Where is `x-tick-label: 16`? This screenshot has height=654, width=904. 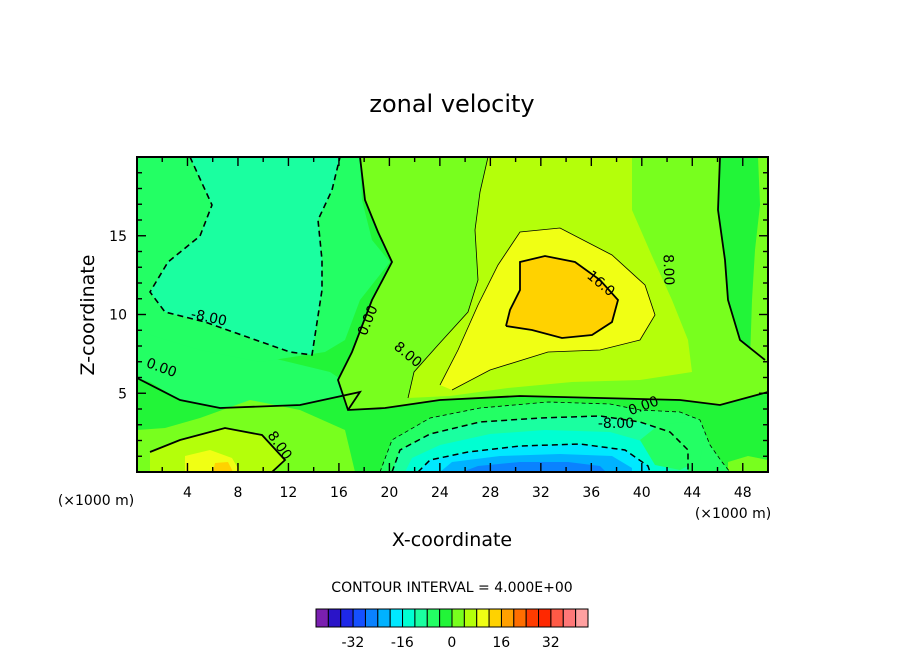
x-tick-label: 16 is located at coordinates (339, 493).